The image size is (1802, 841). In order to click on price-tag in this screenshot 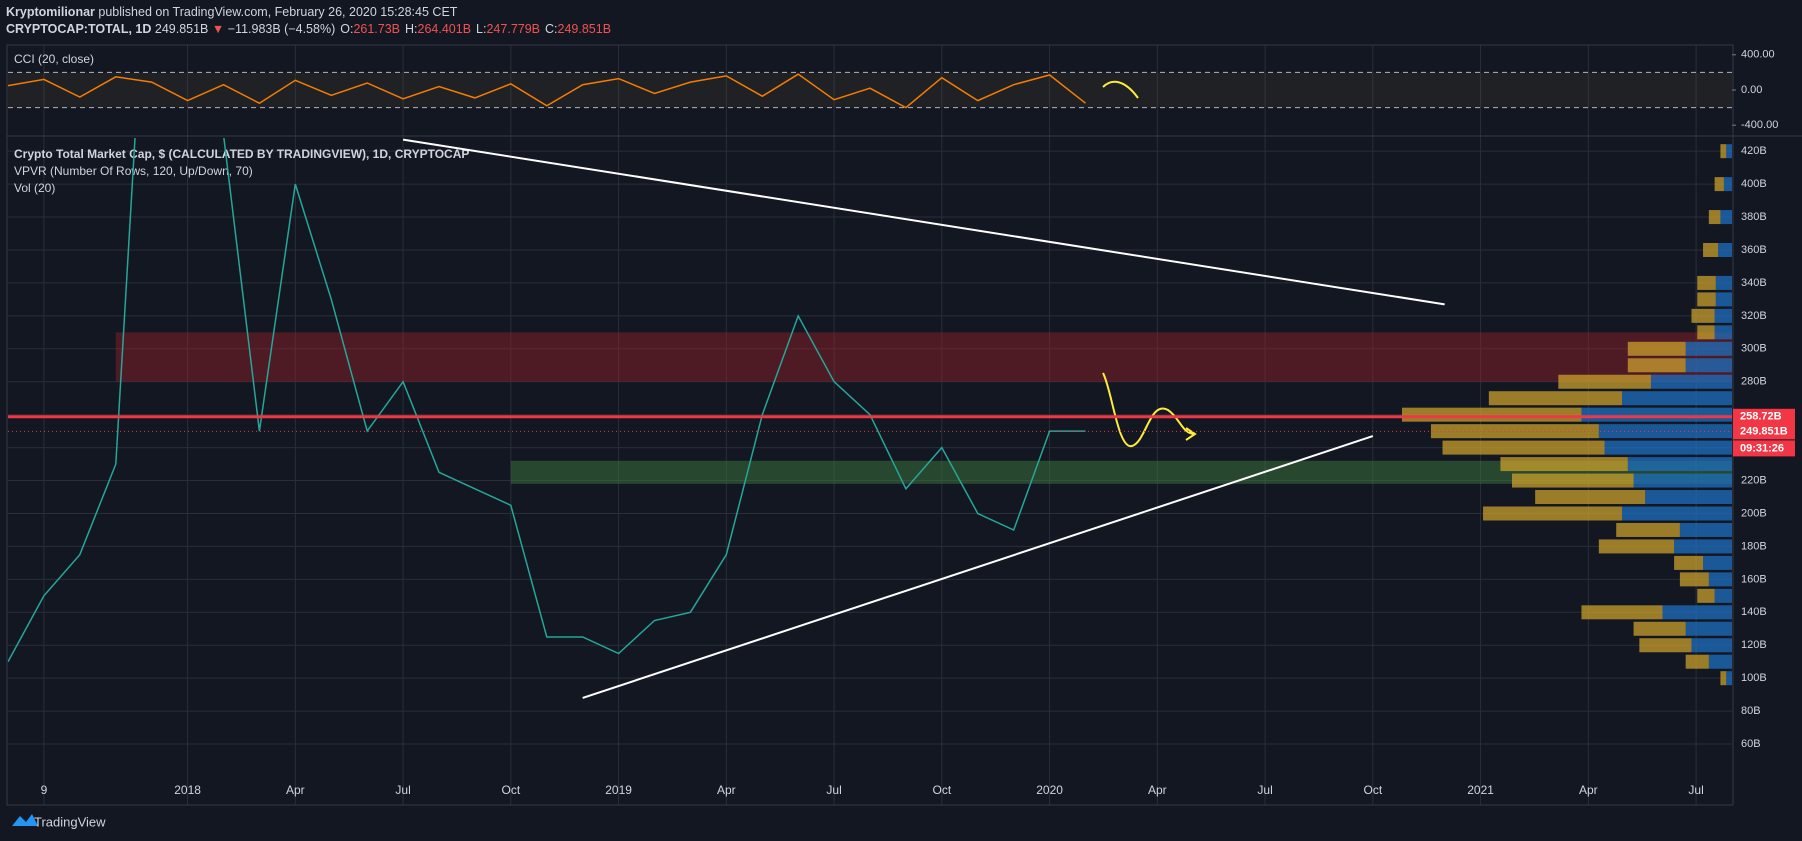, I will do `click(1764, 416)`.